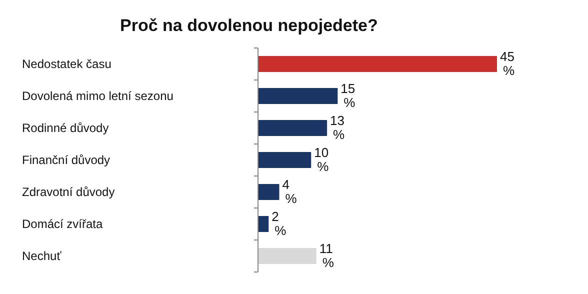 This screenshot has width=588, height=294. What do you see at coordinates (42, 256) in the screenshot?
I see `y-tick-label: Nechuť` at bounding box center [42, 256].